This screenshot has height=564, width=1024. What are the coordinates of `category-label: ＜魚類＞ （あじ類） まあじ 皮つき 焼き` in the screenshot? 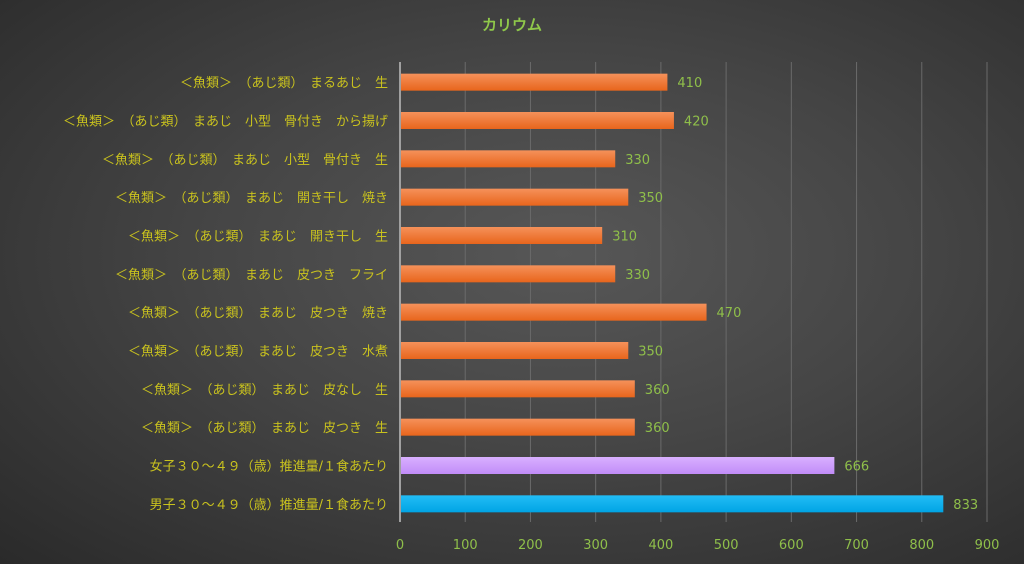 It's located at (258, 313).